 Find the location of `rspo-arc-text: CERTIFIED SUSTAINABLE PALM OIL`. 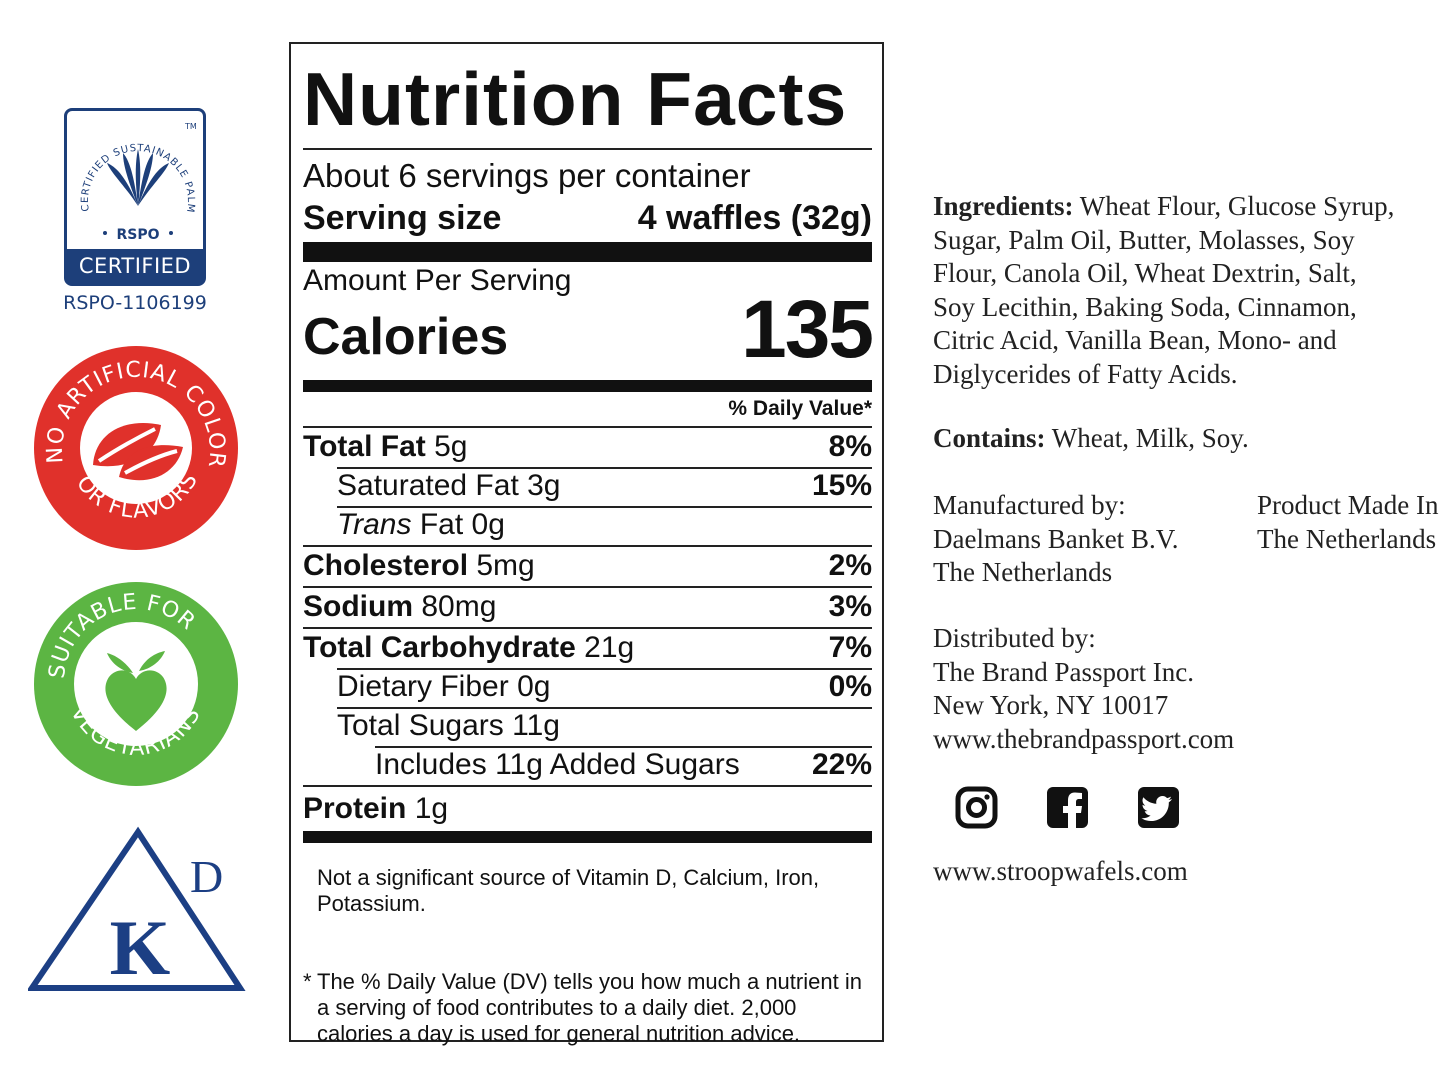

rspo-arc-text: CERTIFIED SUSTAINABLE PALM OIL is located at coordinates (131, 162).